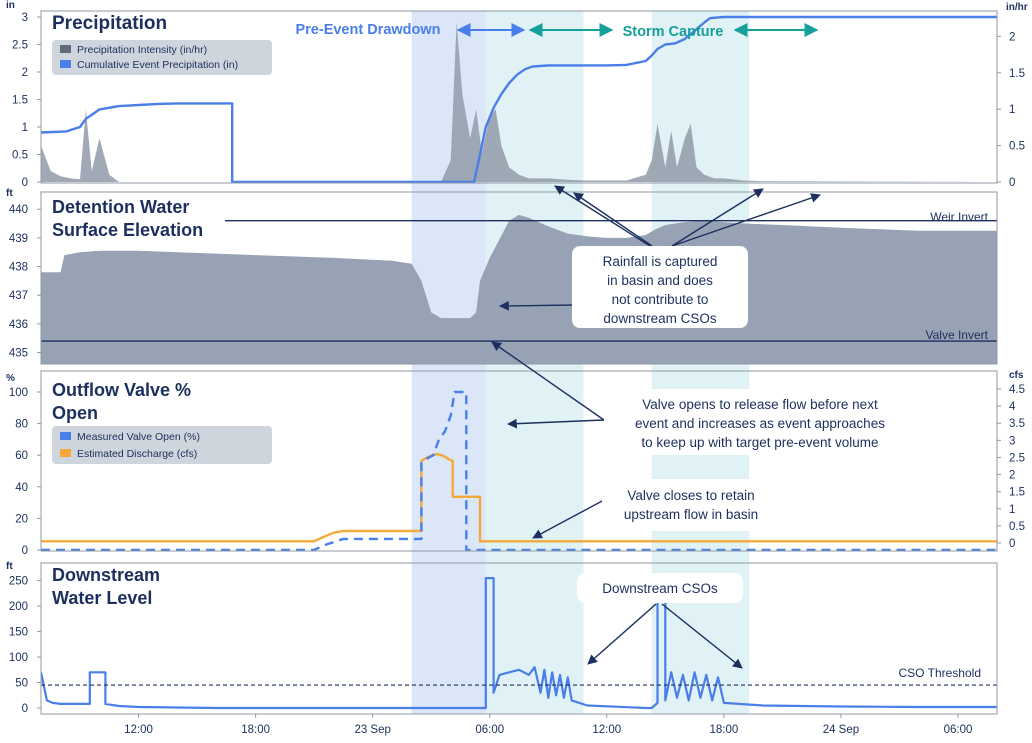  What do you see at coordinates (25, 73) in the screenshot?
I see `precip-left-tick-label: 2` at bounding box center [25, 73].